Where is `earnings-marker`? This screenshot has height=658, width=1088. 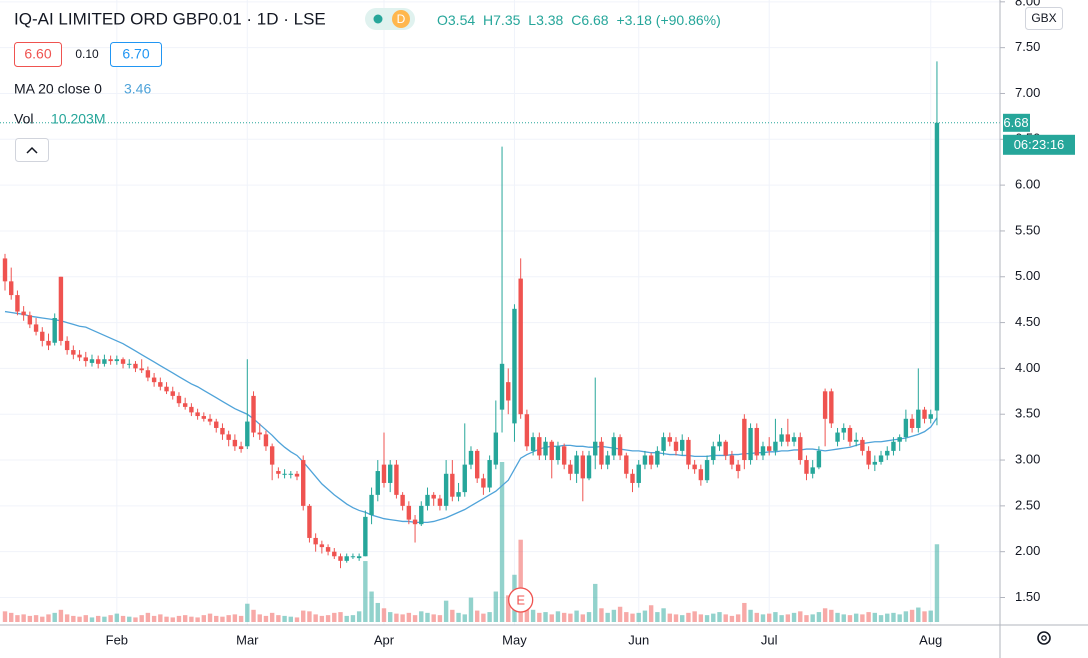
earnings-marker is located at coordinates (521, 600).